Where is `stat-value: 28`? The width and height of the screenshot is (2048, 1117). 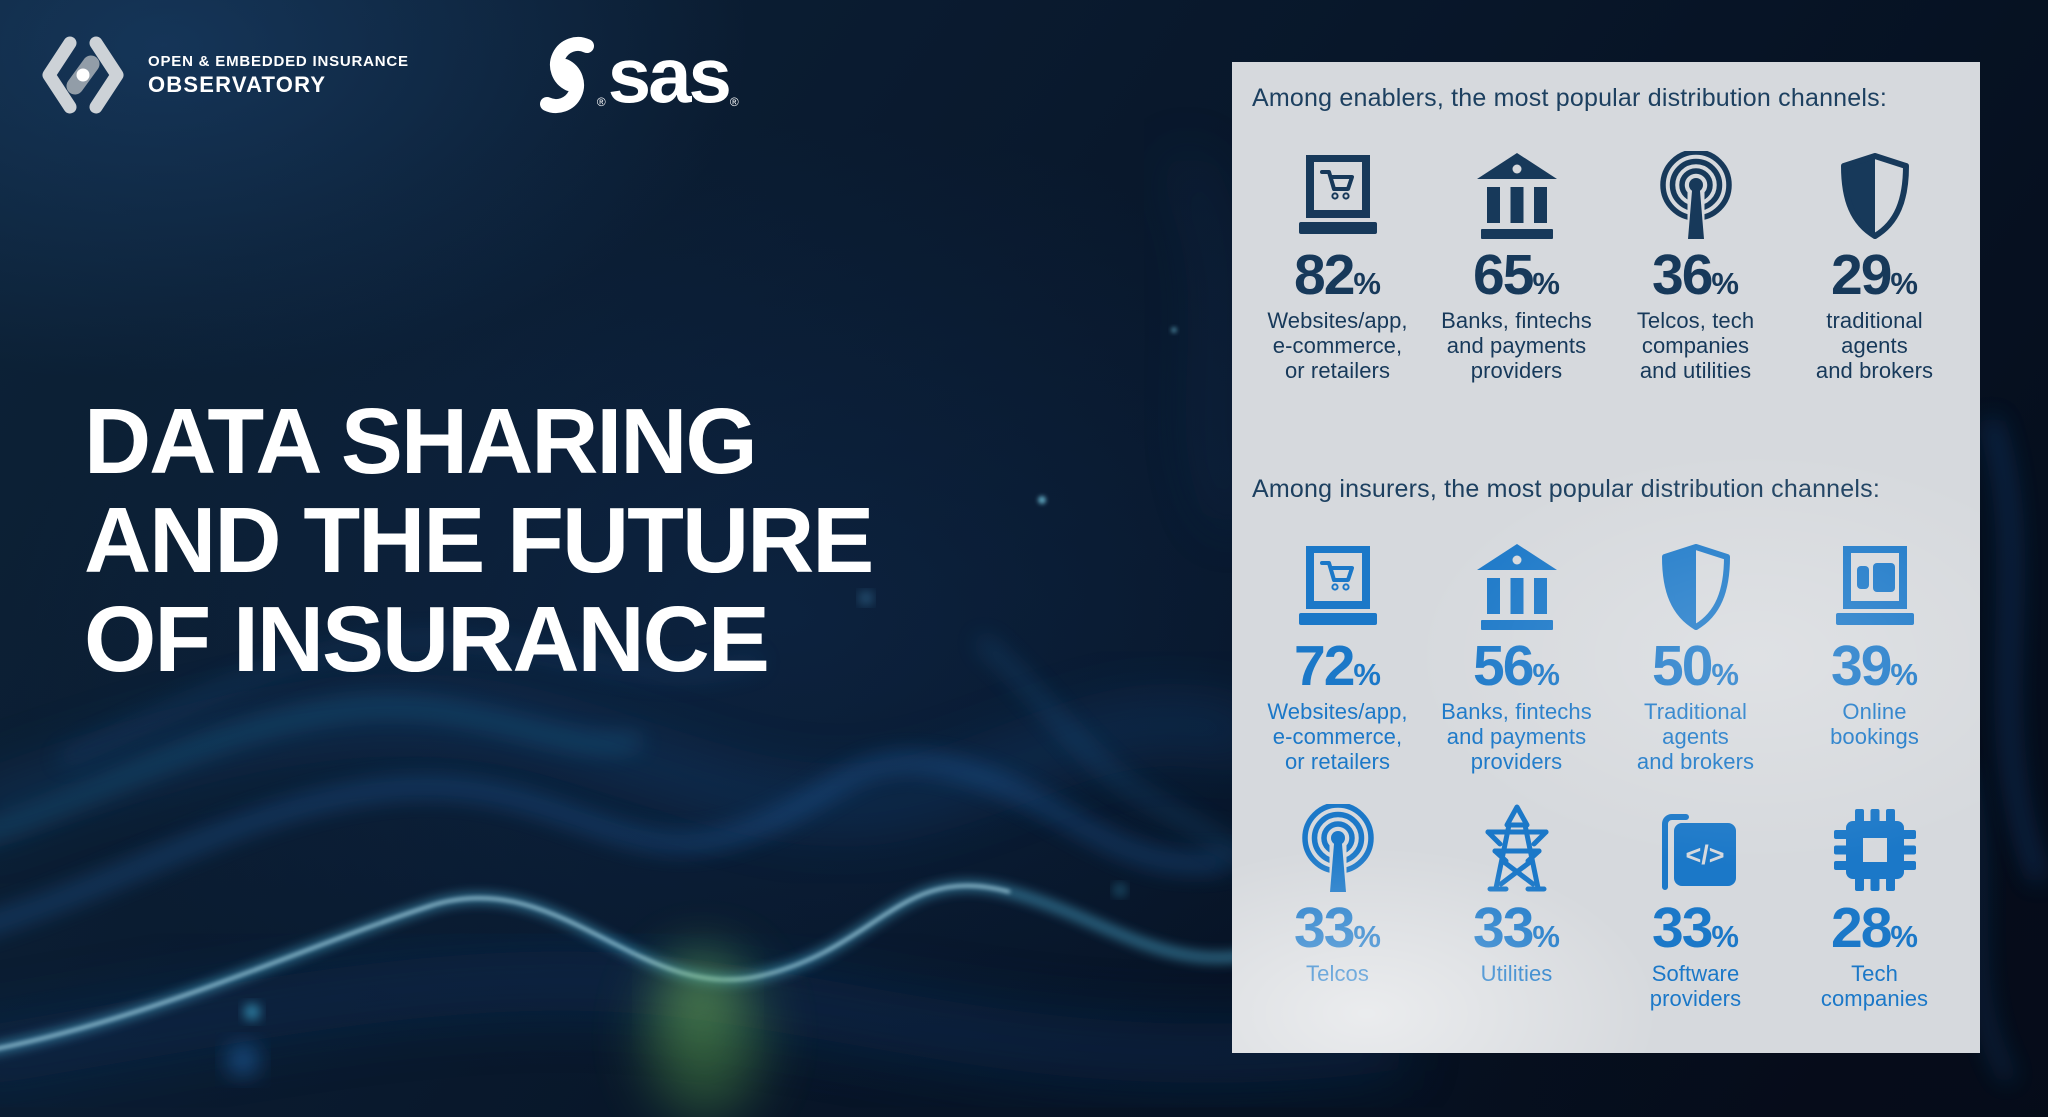
stat-value: 28 is located at coordinates (1861, 928).